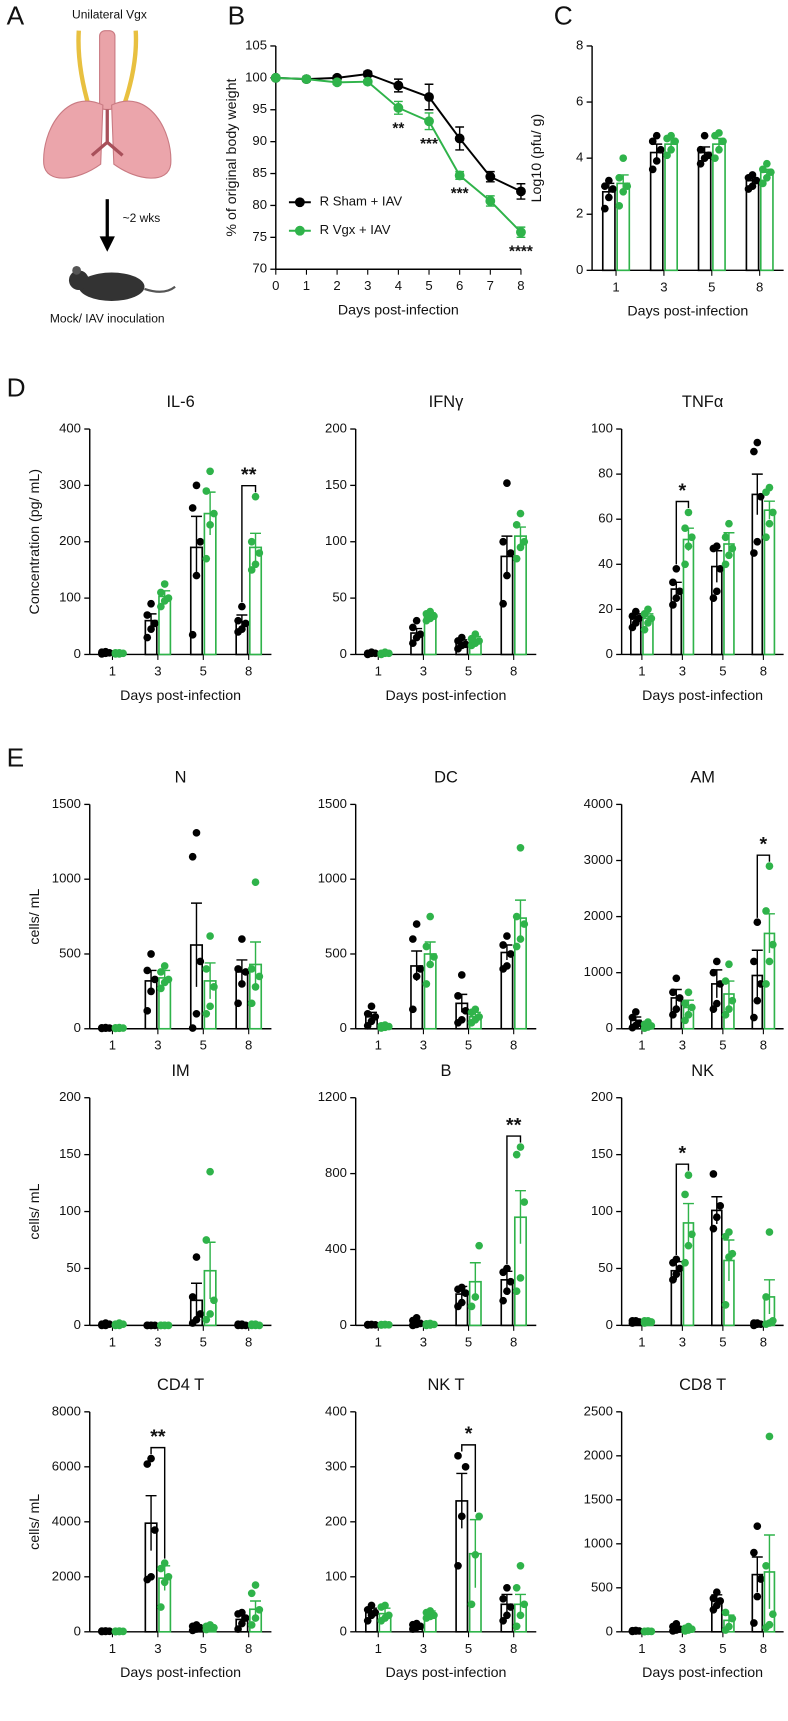 The height and width of the screenshot is (1721, 788). Describe the element at coordinates (579, 213) in the screenshot. I see `y-tick-label: 2` at that location.